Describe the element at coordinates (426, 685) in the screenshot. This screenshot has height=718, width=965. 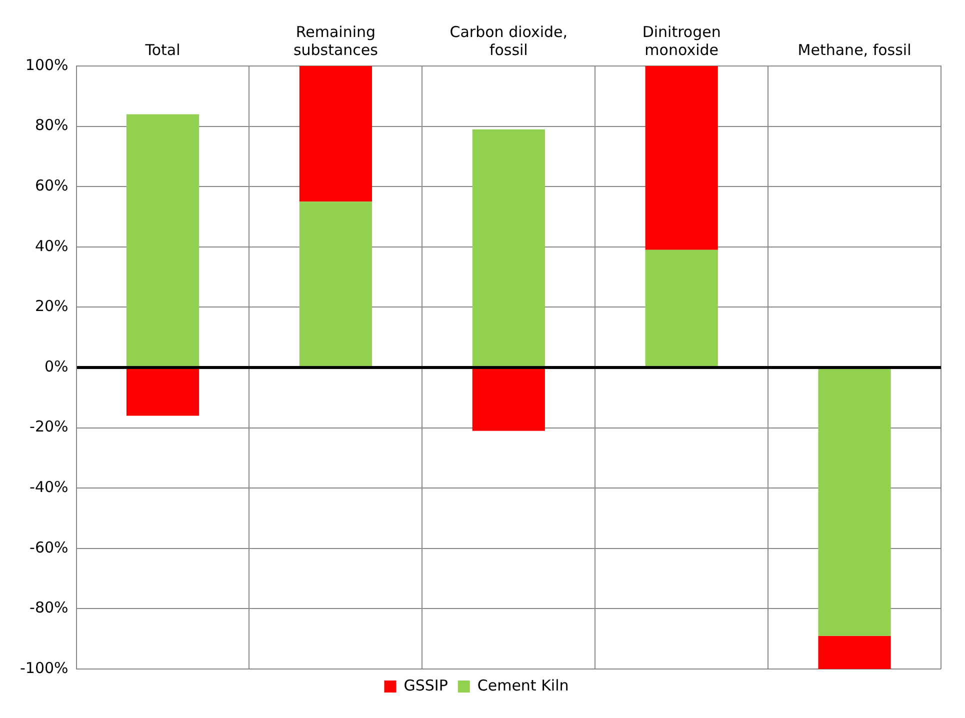
I see `legend-label: GSSIP` at that location.